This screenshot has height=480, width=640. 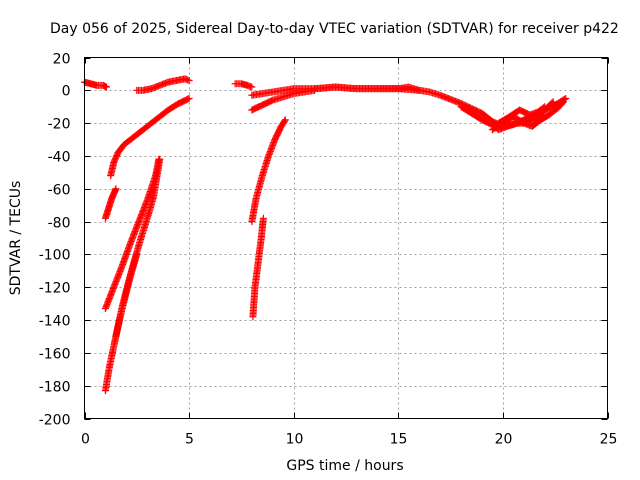 I want to click on y-tick-label: -120, so click(x=55, y=289).